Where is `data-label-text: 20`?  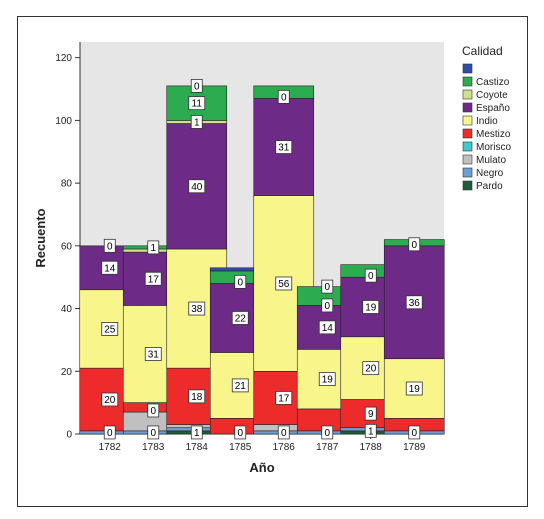
data-label-text: 20 is located at coordinates (110, 400).